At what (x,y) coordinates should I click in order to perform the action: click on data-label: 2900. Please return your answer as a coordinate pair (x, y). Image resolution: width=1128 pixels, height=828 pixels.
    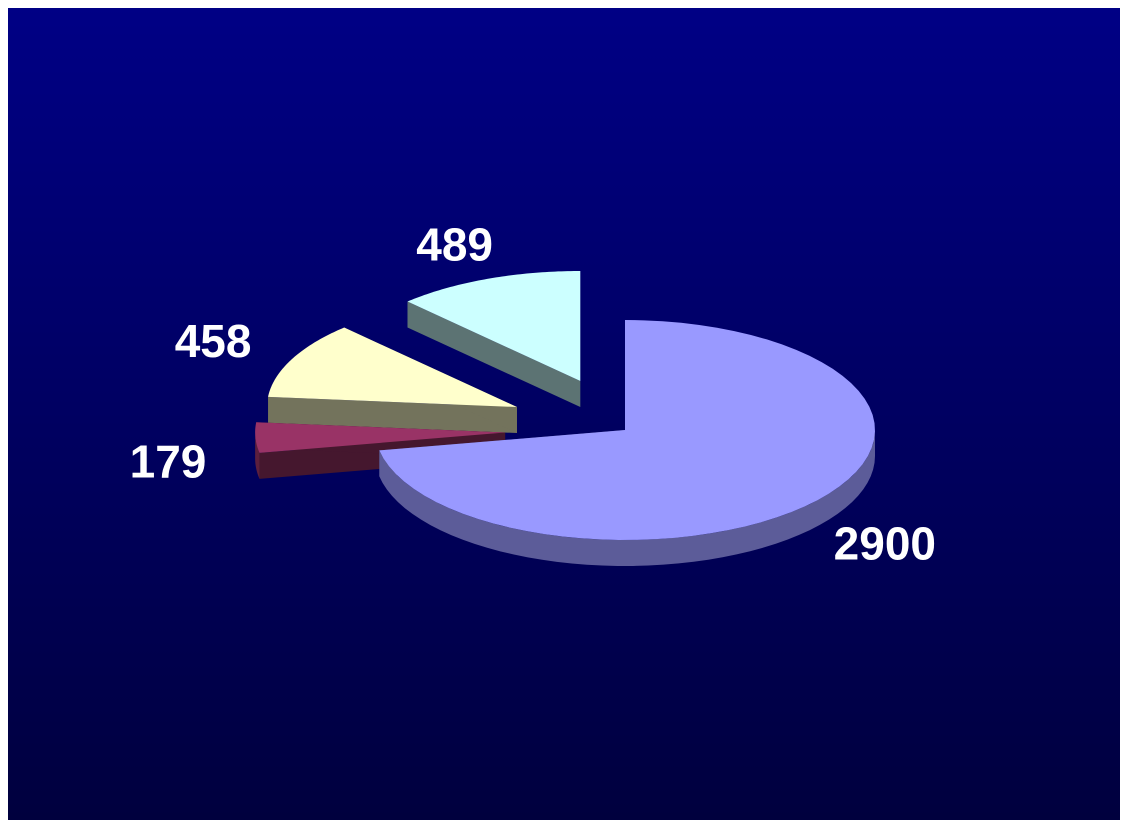
    Looking at the image, I should click on (885, 543).